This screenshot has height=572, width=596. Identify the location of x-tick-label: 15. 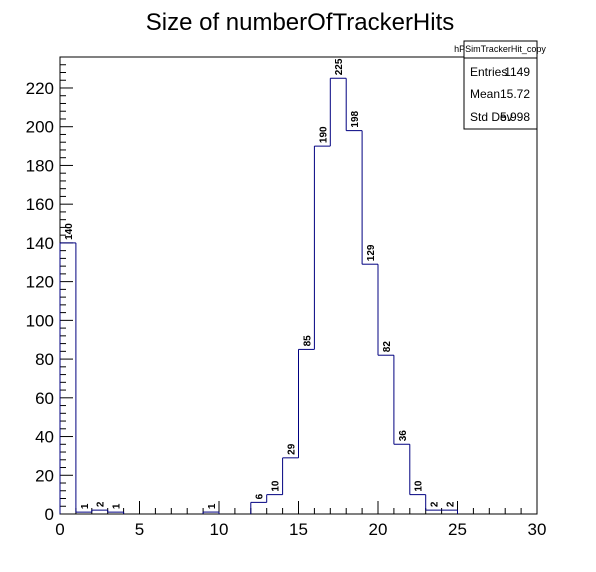
(298, 529).